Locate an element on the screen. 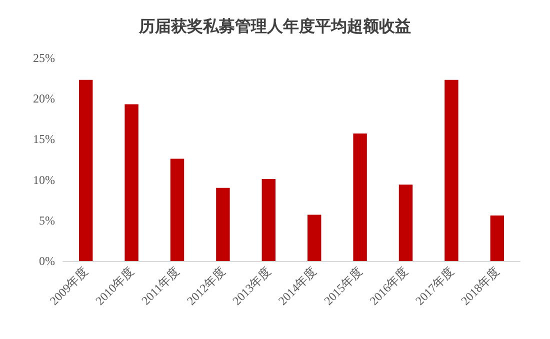 Image resolution: width=550 pixels, height=339 pixels. y-tick-label: 25% is located at coordinates (44, 58).